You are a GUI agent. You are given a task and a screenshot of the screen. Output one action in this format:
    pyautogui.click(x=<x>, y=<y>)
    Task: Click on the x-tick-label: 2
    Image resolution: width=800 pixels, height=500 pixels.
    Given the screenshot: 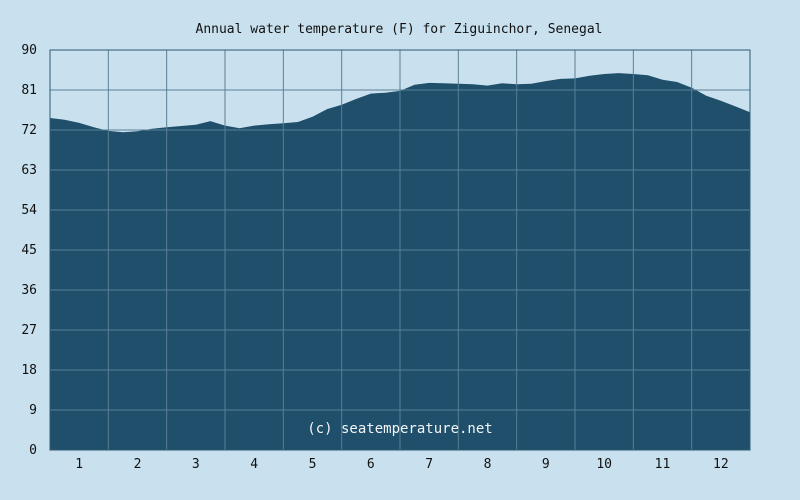 What is the action you would take?
    pyautogui.click(x=138, y=464)
    